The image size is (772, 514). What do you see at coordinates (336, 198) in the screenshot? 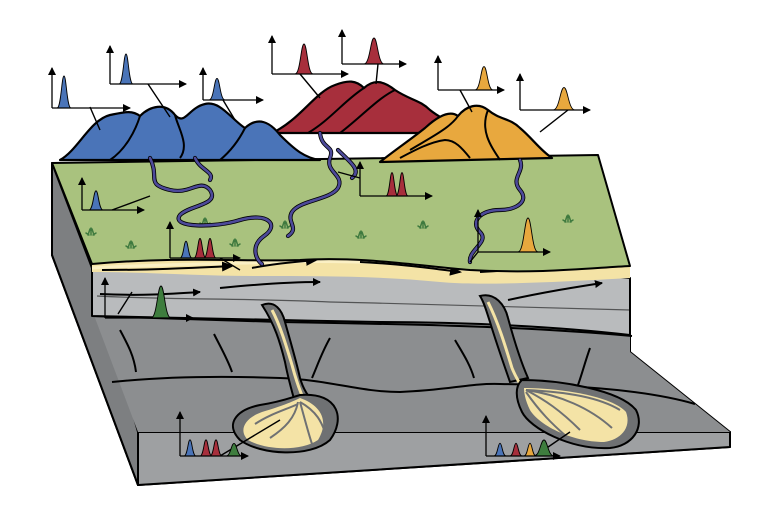
I see `river-network` at bounding box center [336, 198].